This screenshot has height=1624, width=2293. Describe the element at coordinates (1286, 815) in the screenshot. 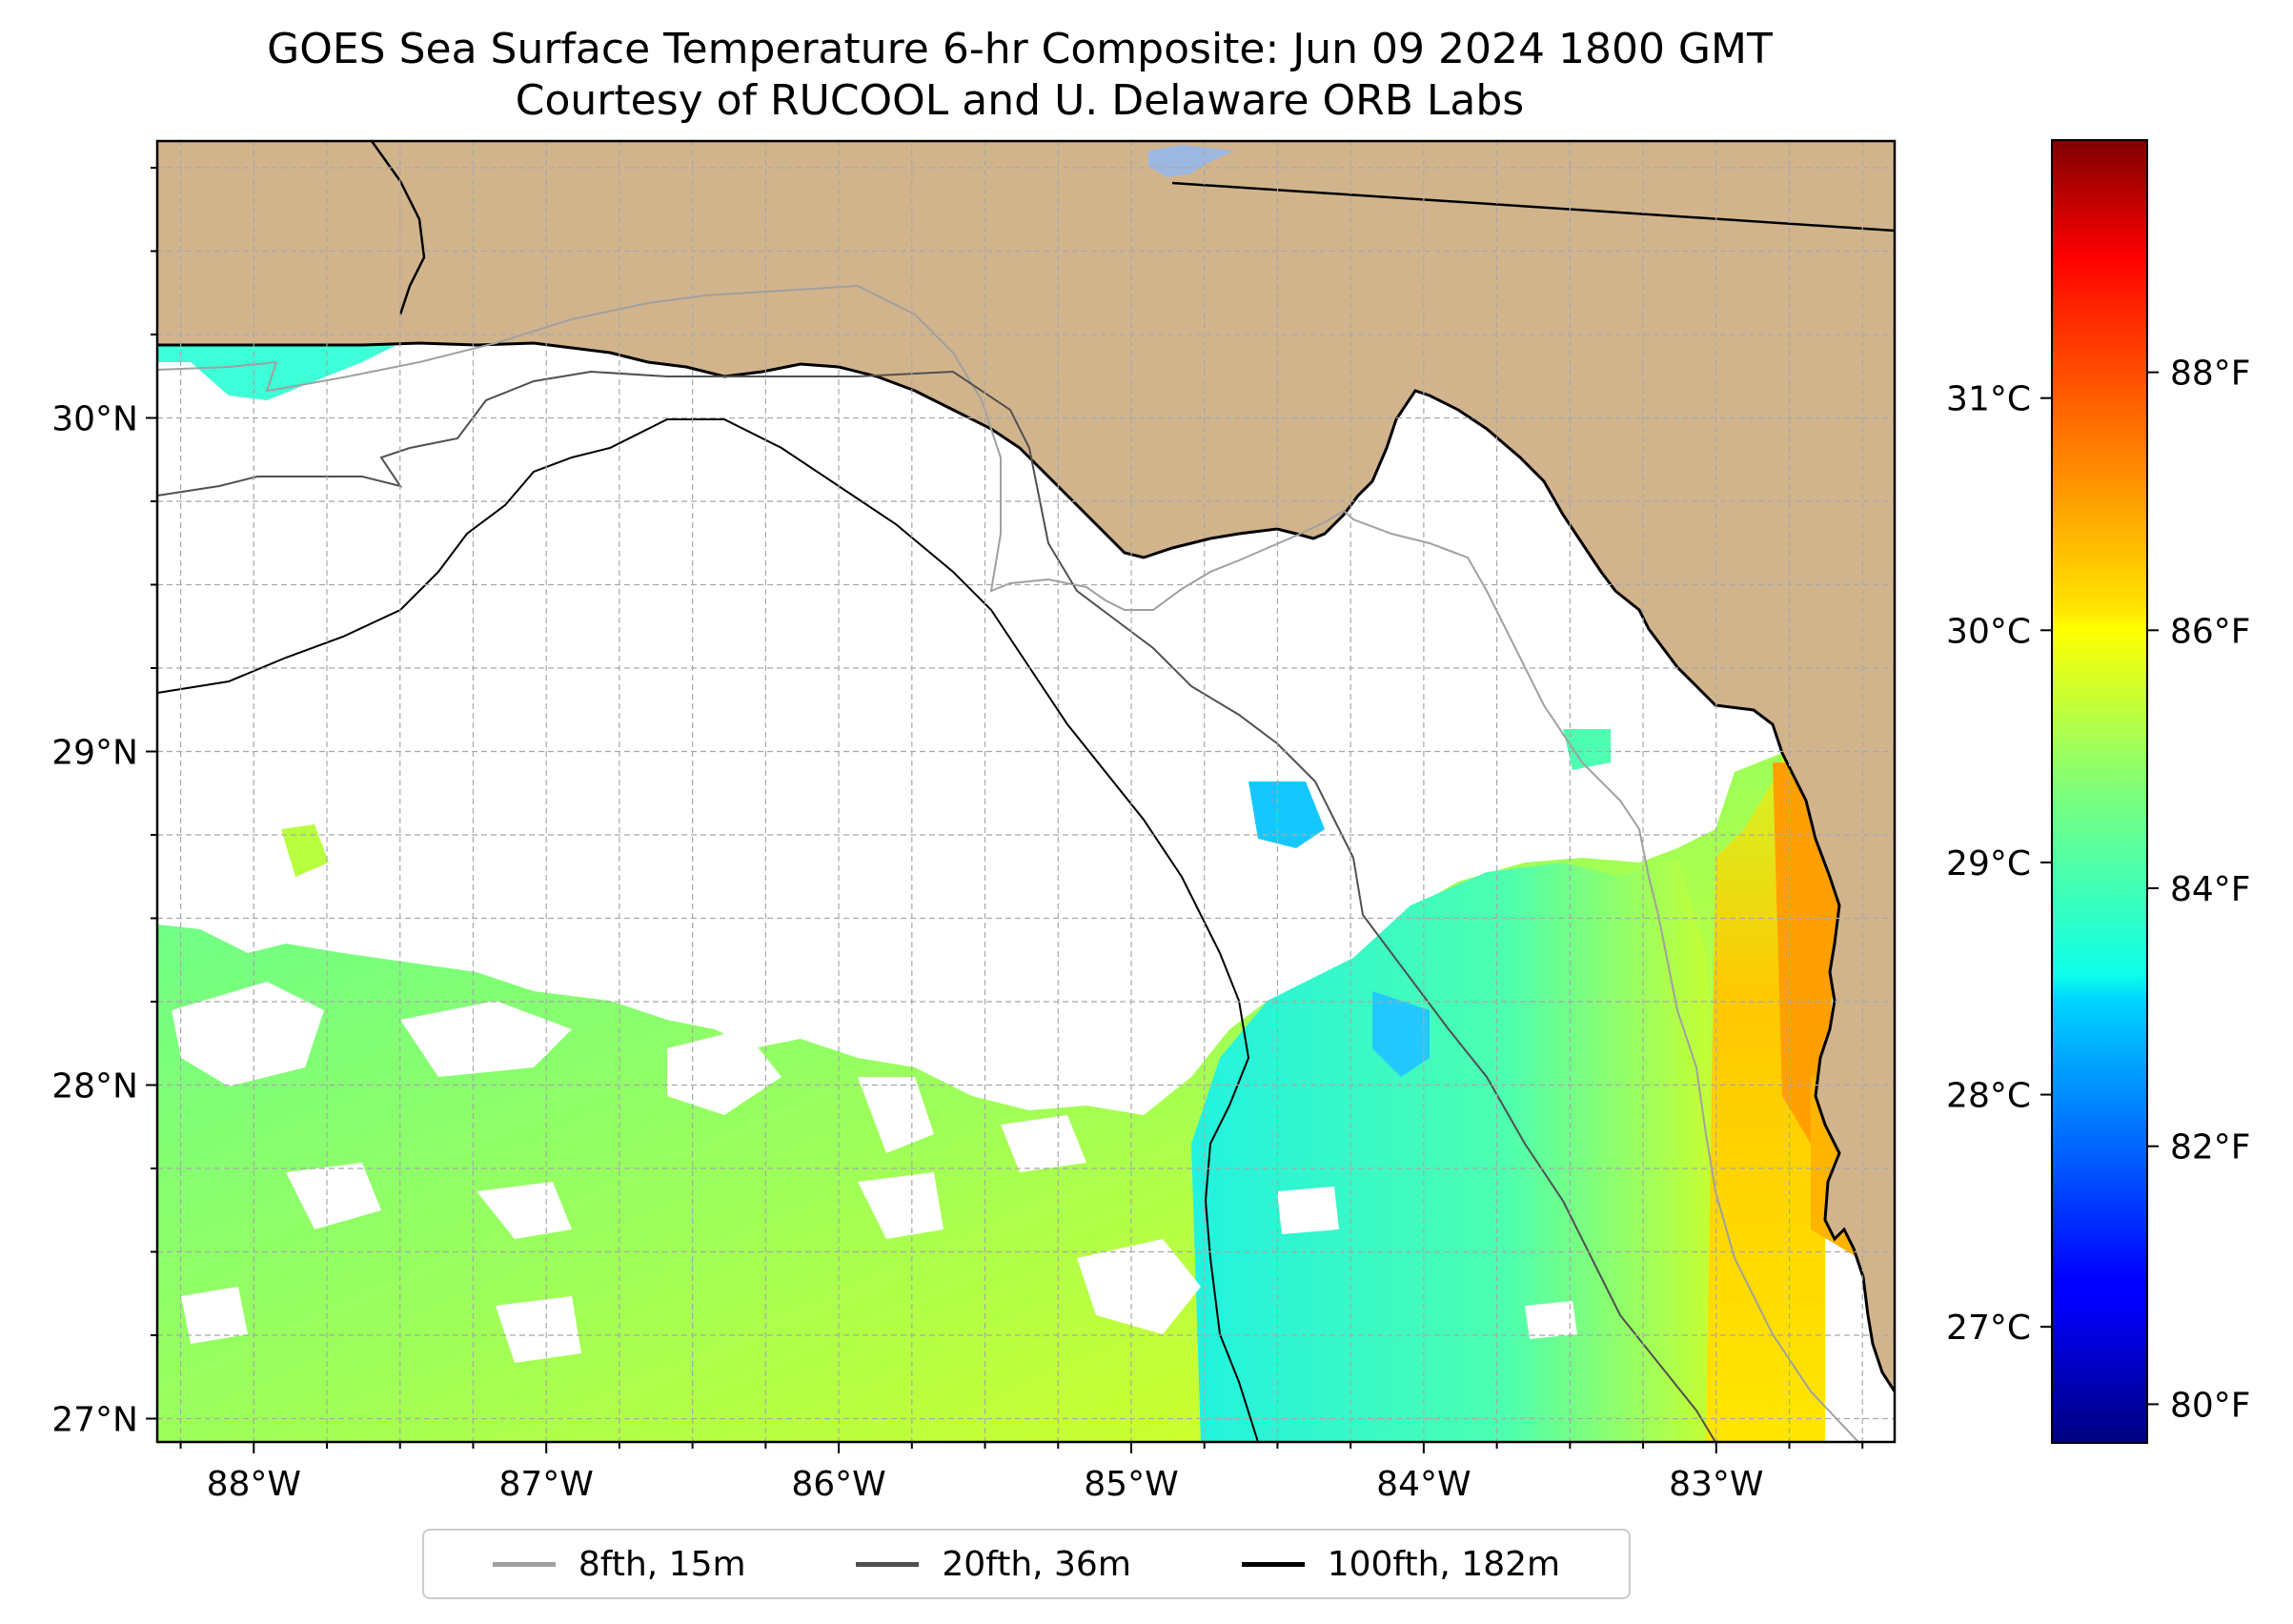

I see `sst-patch-offshore` at that location.